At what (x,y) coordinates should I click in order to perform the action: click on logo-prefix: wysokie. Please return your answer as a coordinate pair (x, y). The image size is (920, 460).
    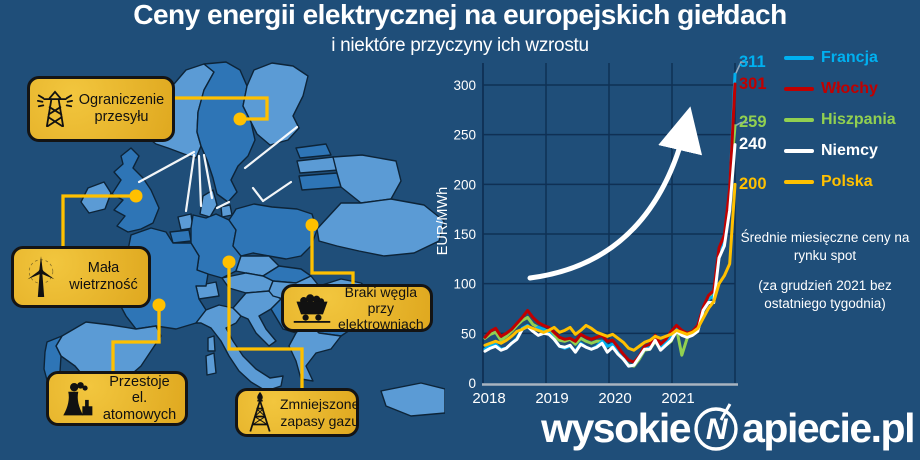
    Looking at the image, I should click on (616, 427).